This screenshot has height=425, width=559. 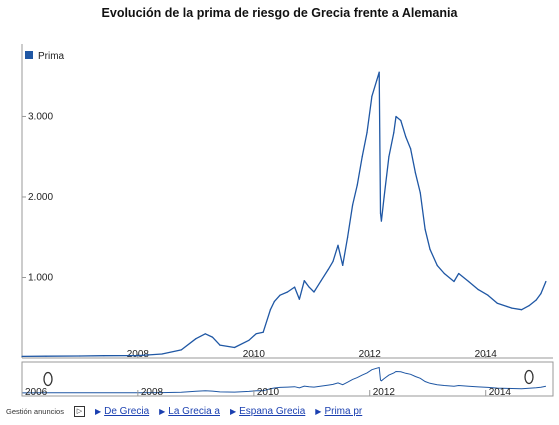 I want to click on navigator-tick-label: 2012, so click(x=384, y=392).